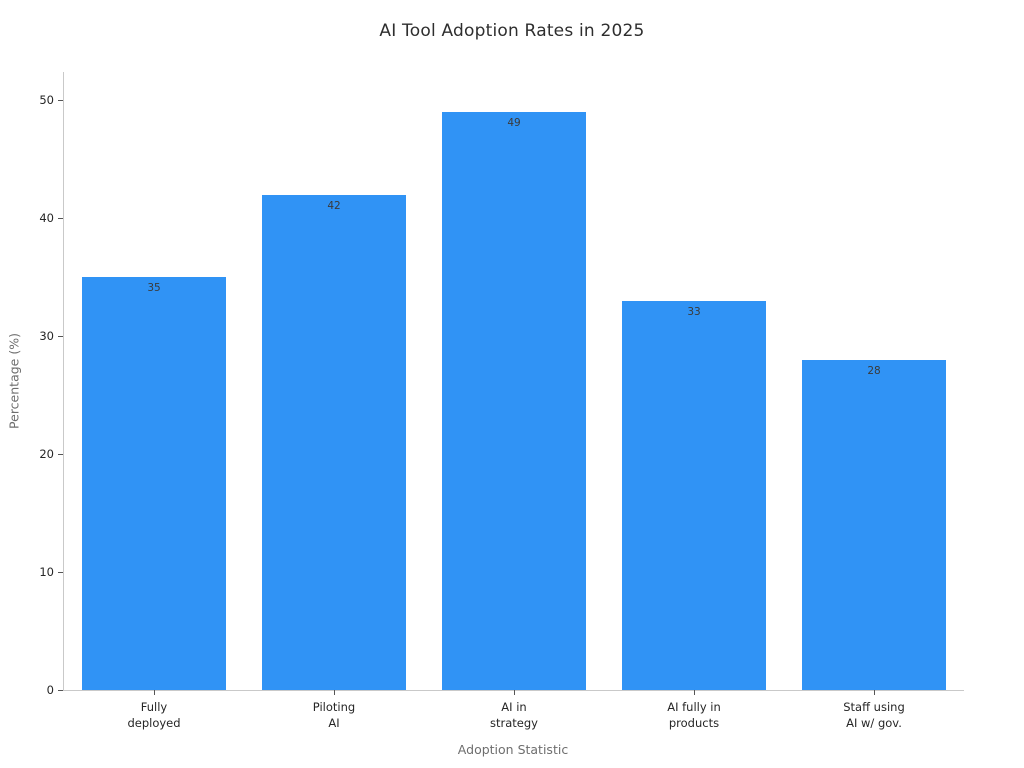 The width and height of the screenshot is (1024, 768). I want to click on y-tick-label: 0, so click(50, 690).